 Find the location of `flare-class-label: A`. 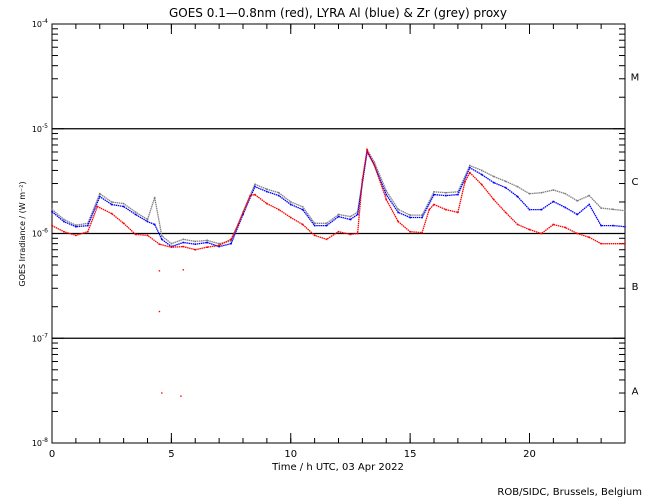

flare-class-label: A is located at coordinates (635, 392).